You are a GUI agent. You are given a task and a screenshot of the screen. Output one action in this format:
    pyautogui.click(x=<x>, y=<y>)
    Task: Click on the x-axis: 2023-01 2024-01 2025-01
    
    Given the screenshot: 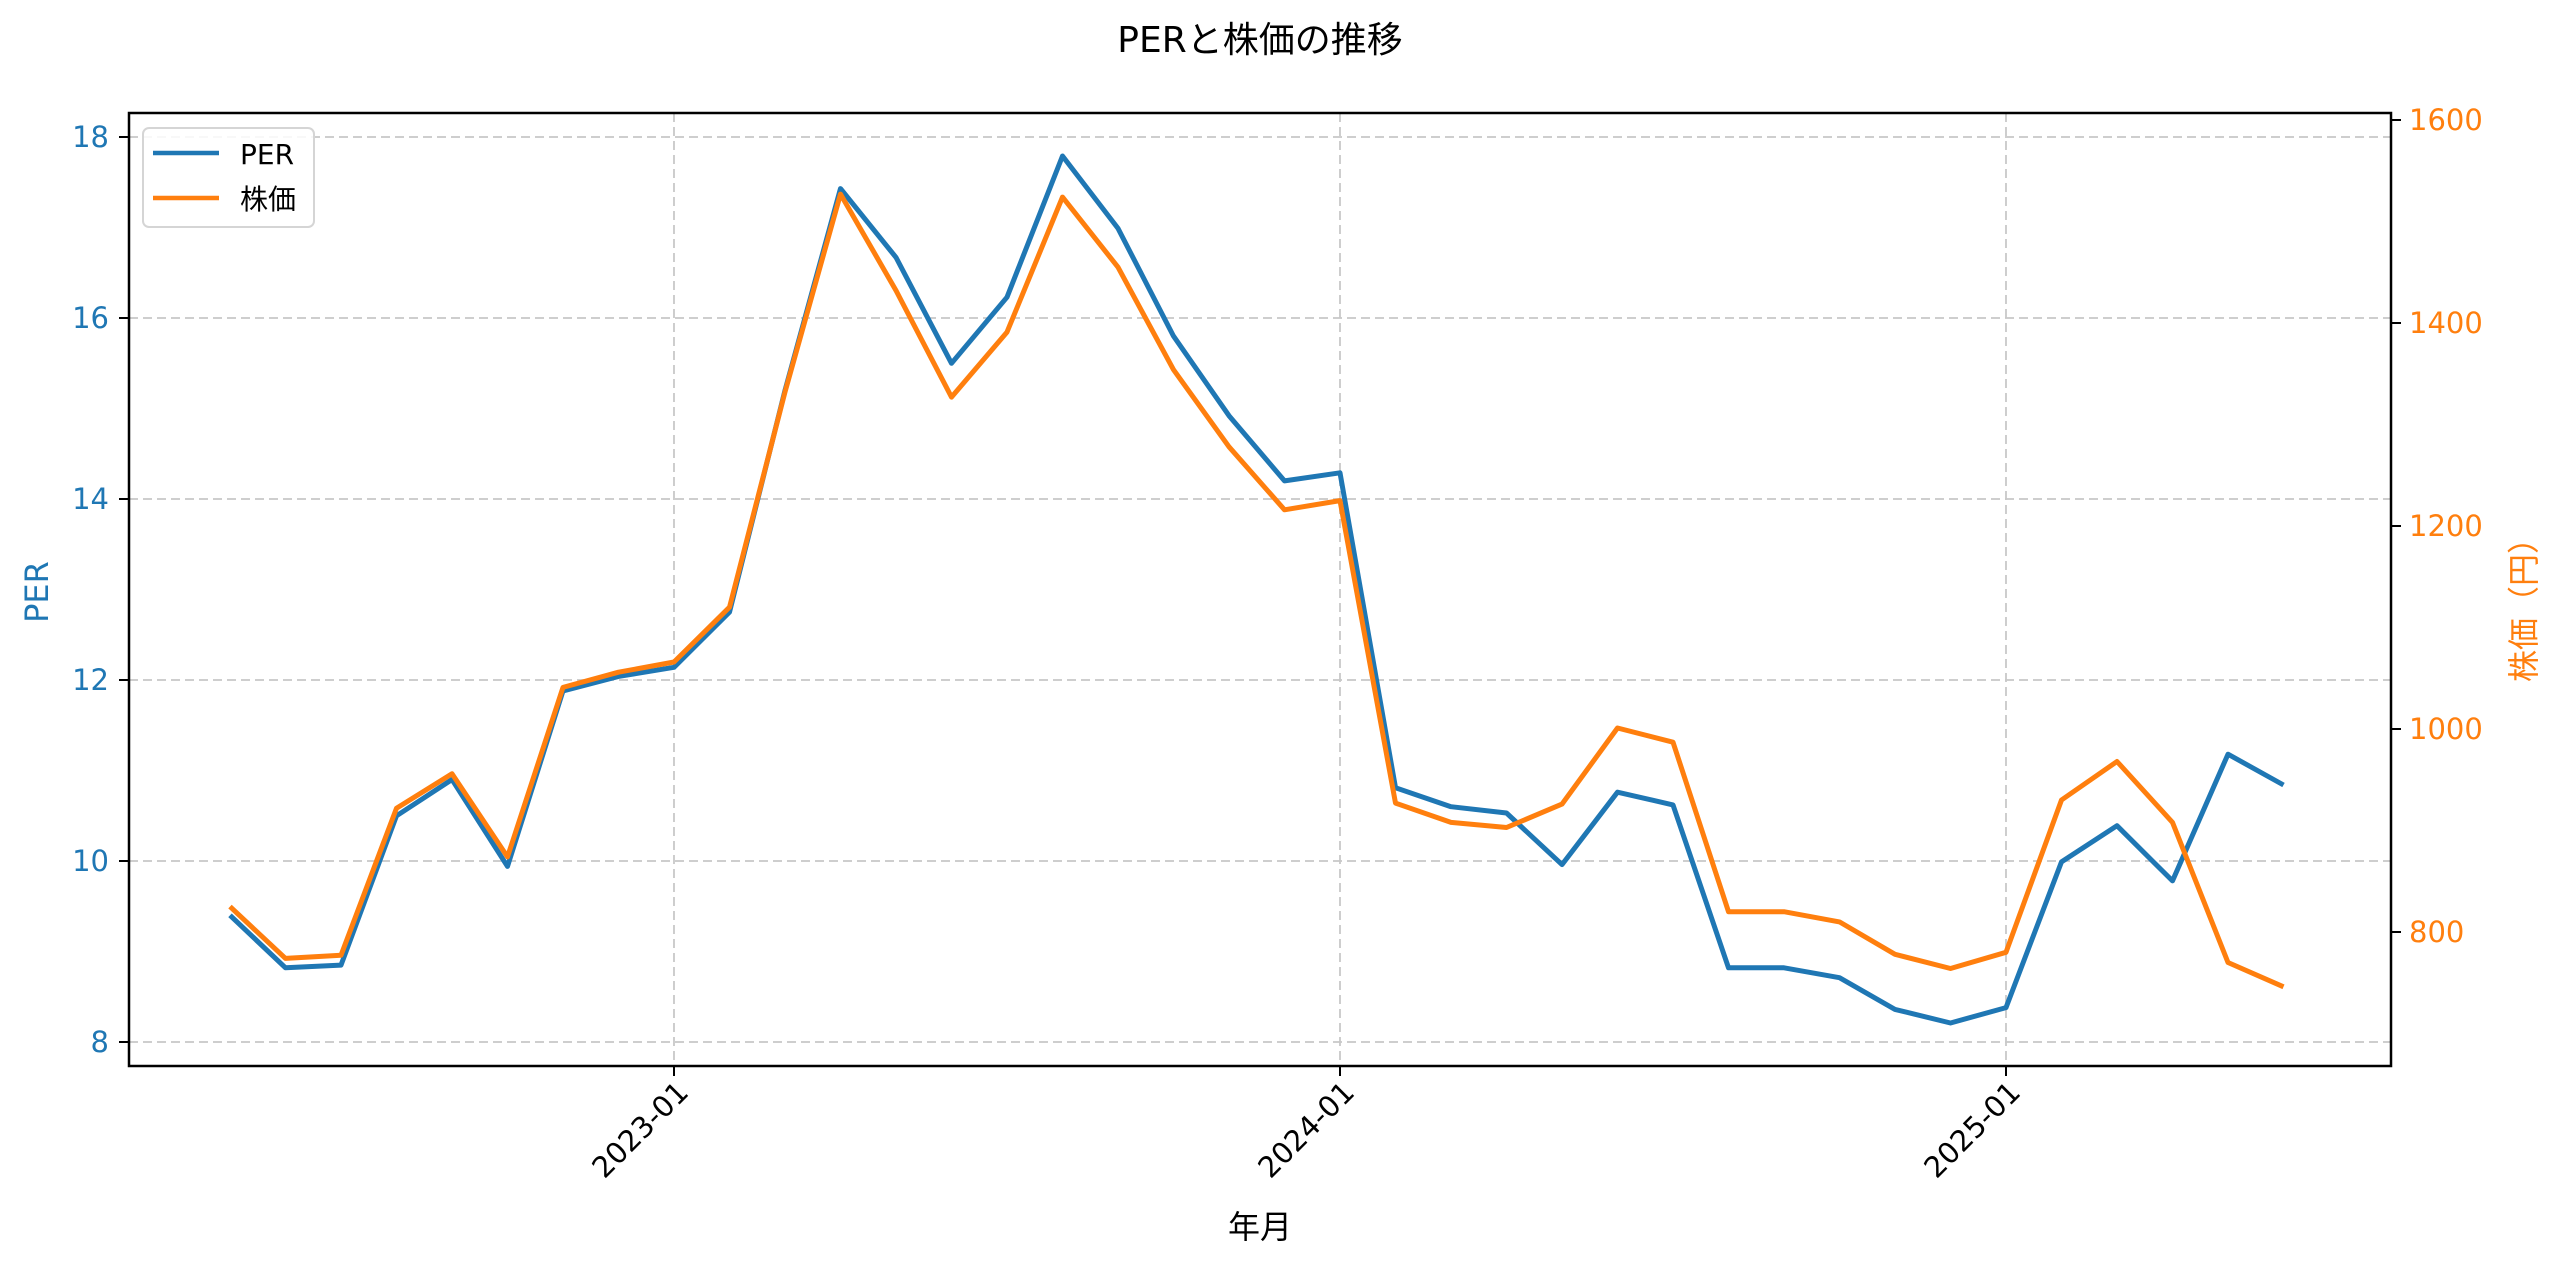 What is the action you would take?
    pyautogui.click(x=1306, y=1125)
    